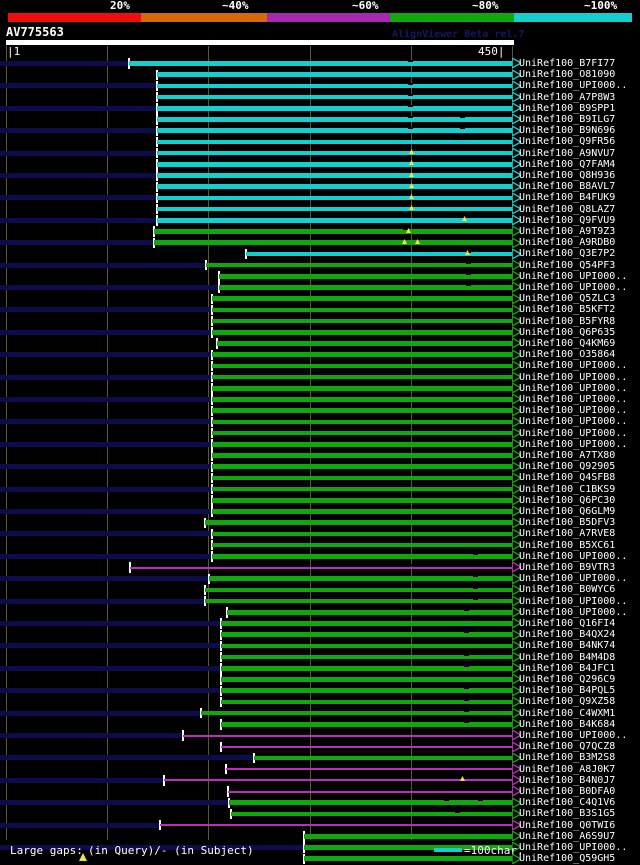  What do you see at coordinates (567, 231) in the screenshot?
I see `hit-label: UniRef100_A9T9Z3` at bounding box center [567, 231].